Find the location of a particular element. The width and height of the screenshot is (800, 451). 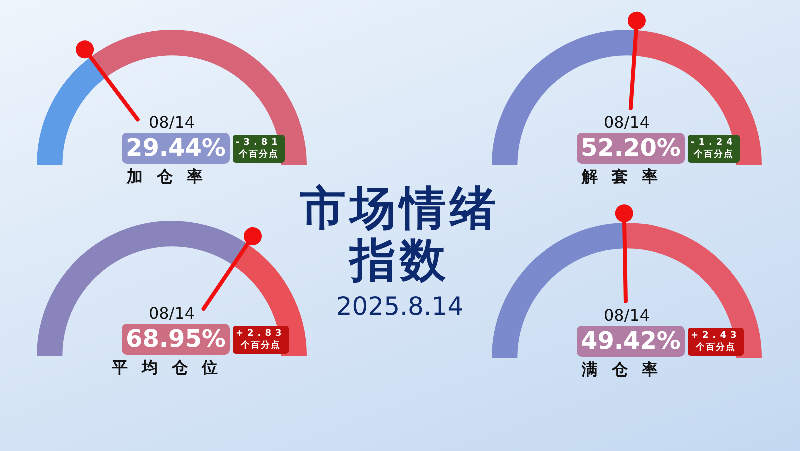

text: 满仓率 is located at coordinates (627, 370).